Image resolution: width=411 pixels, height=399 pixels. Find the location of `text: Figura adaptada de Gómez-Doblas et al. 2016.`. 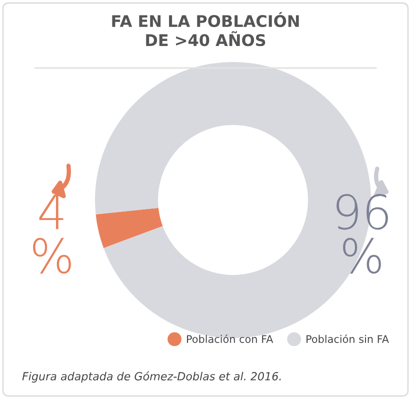

text: Figura adaptada de Gómez-Doblas et al. 2016. is located at coordinates (151, 377).